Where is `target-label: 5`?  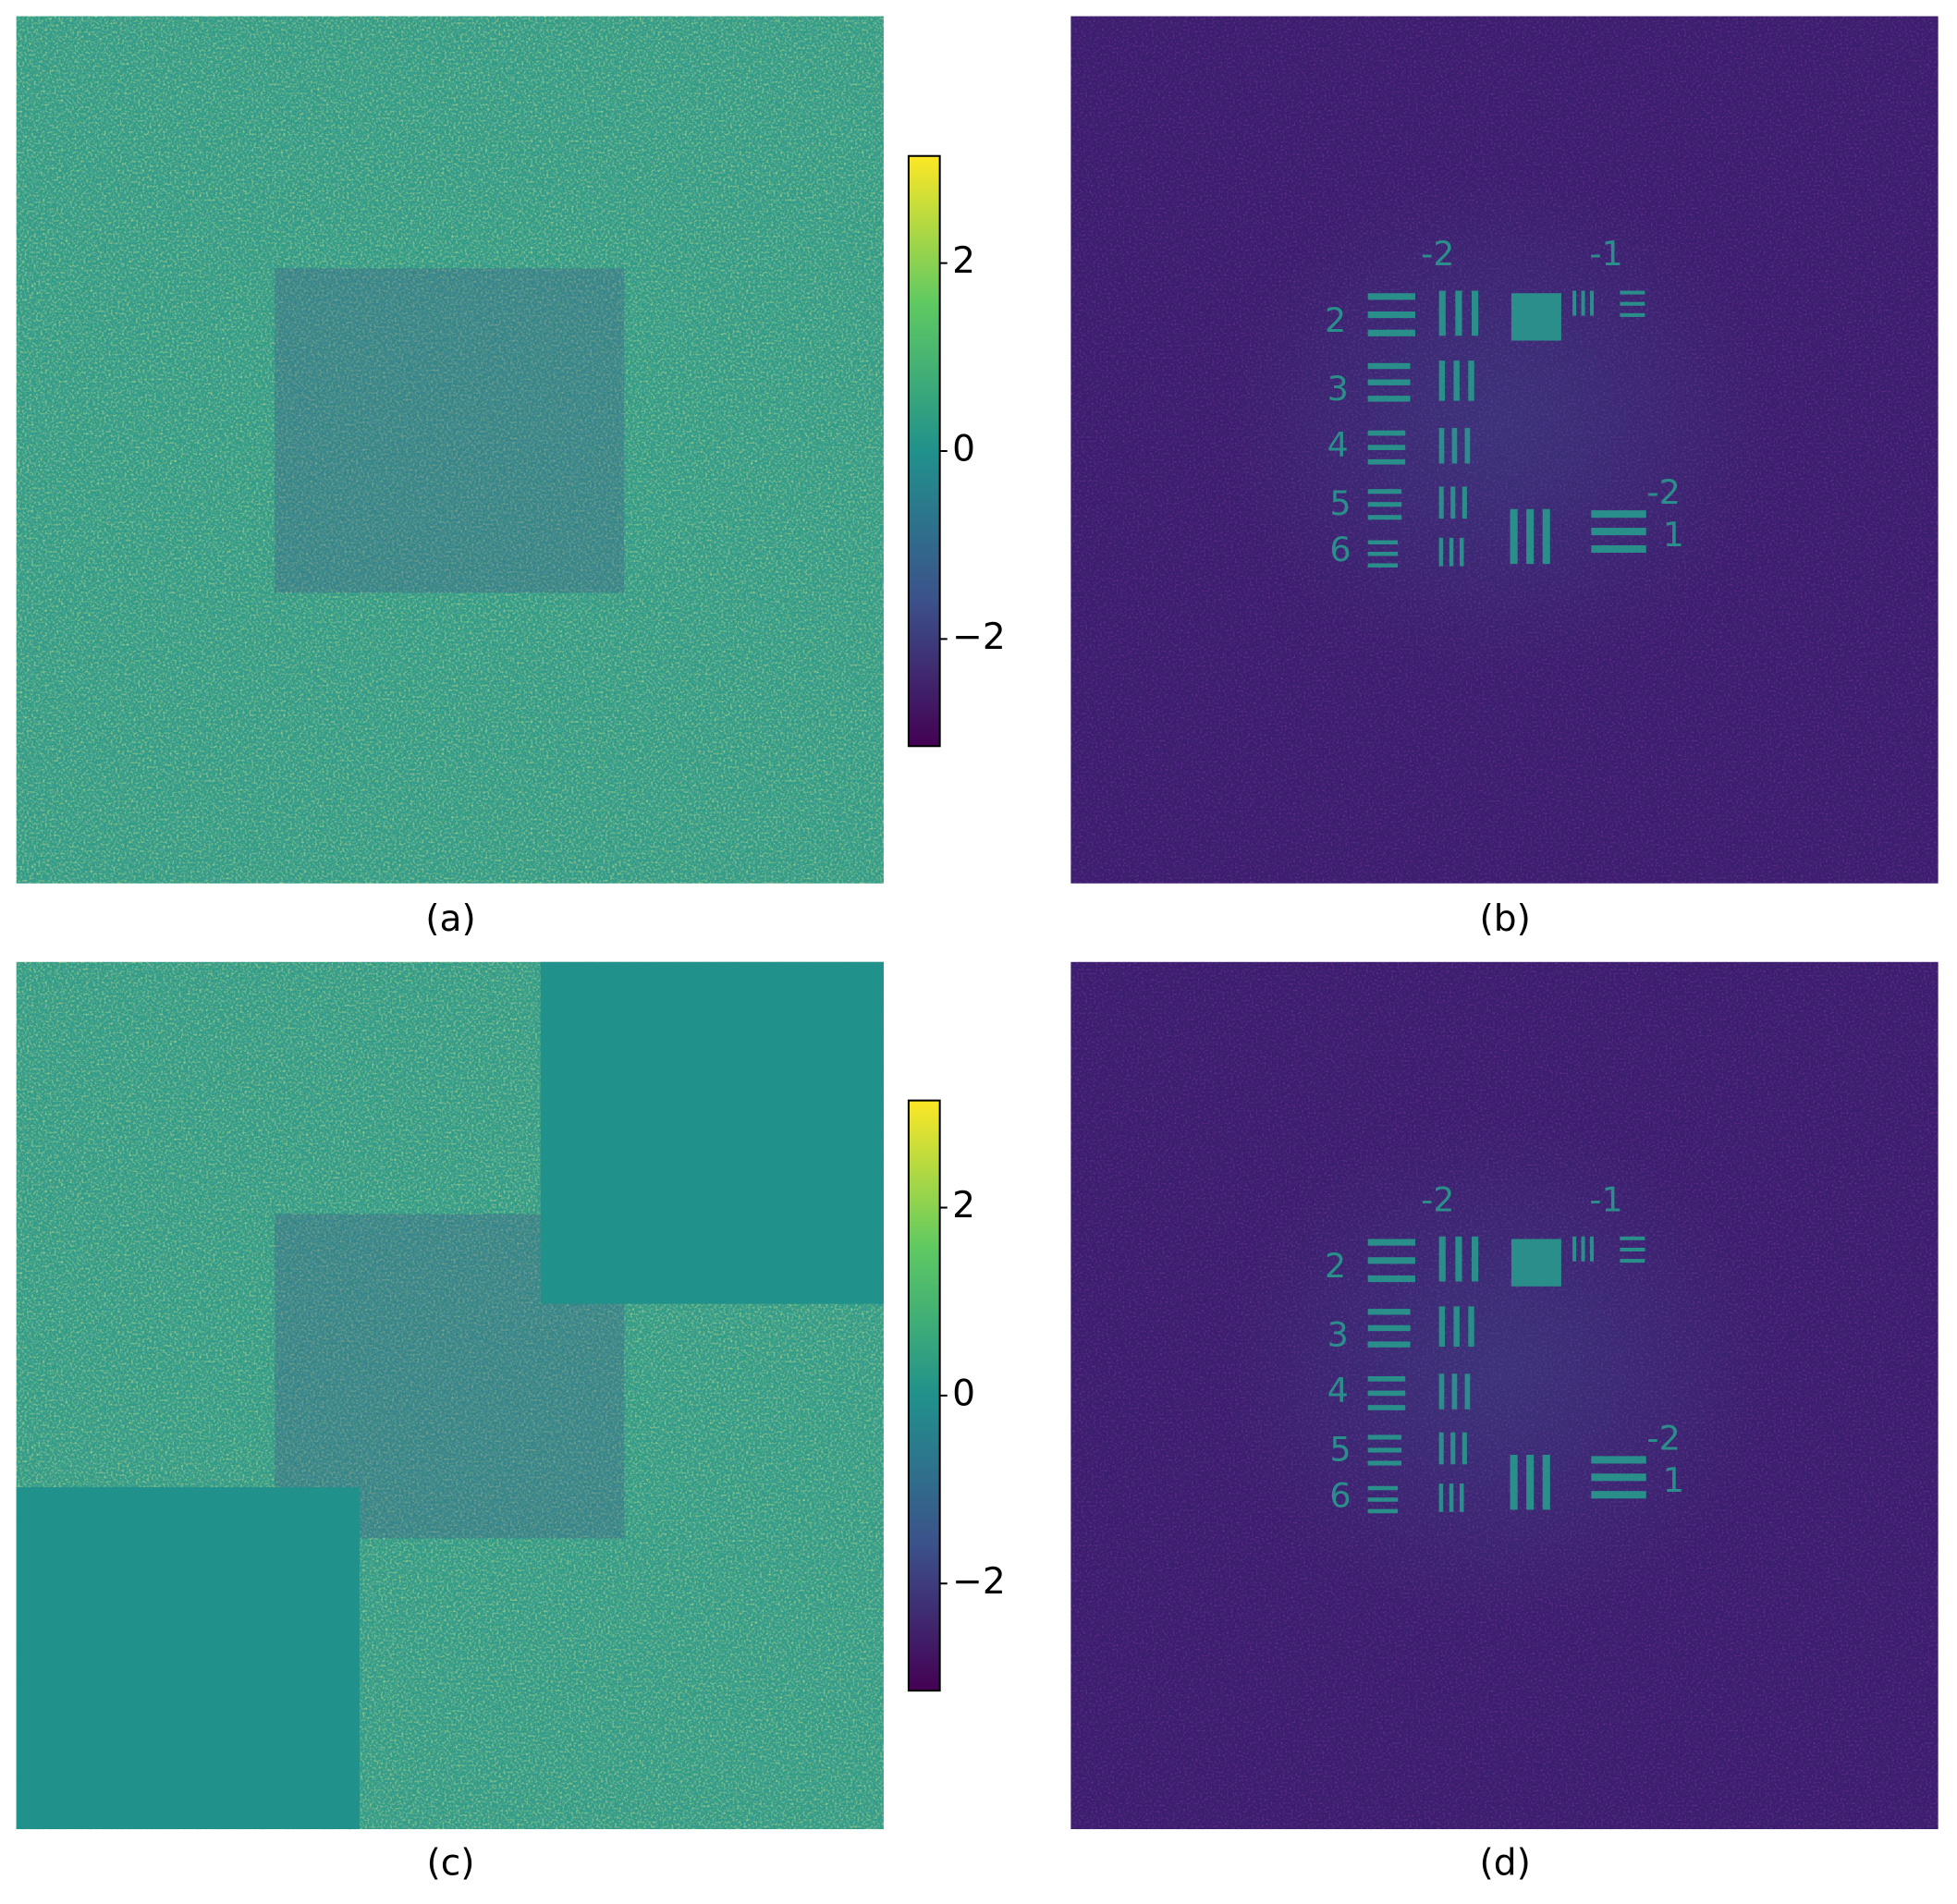
target-label: 5 is located at coordinates (1340, 503).